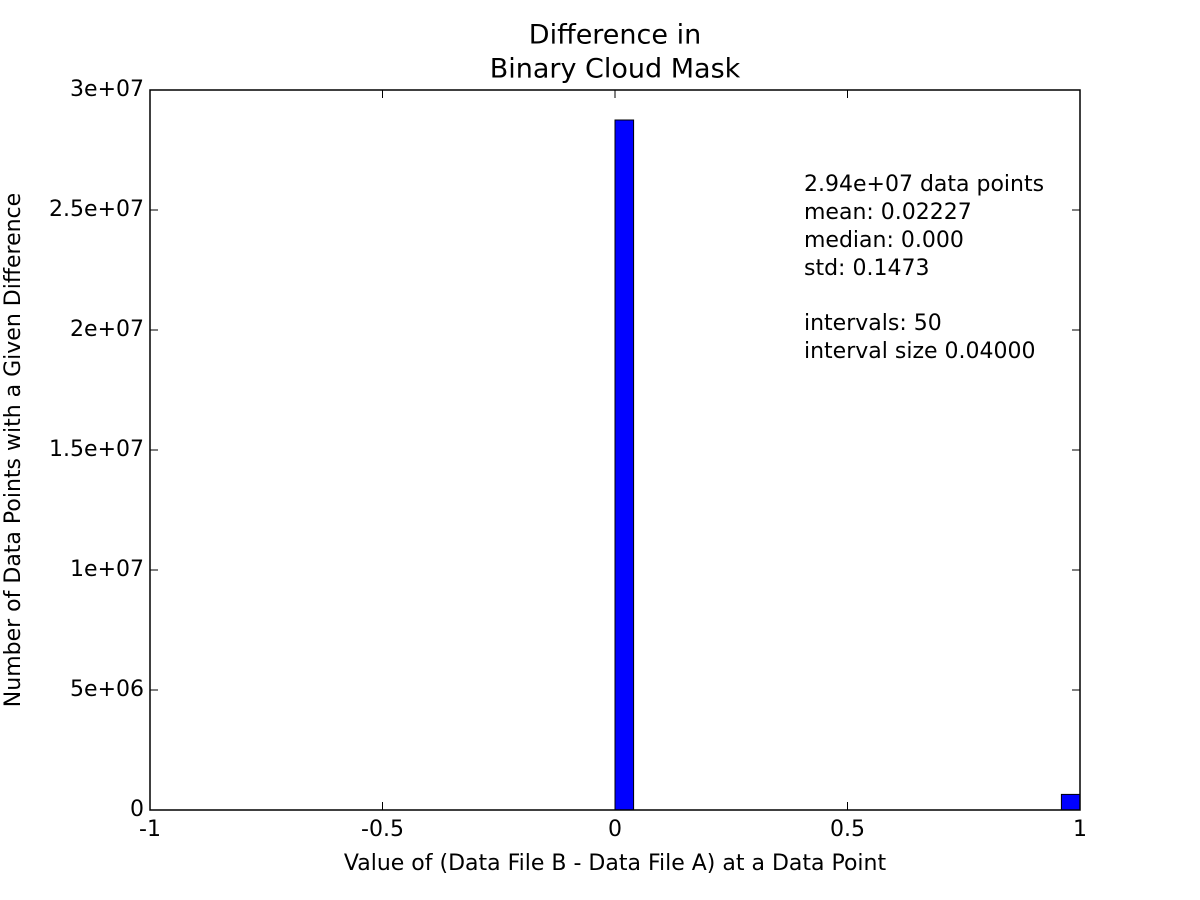  What do you see at coordinates (615, 35) in the screenshot?
I see `chart-title: Difference in` at bounding box center [615, 35].